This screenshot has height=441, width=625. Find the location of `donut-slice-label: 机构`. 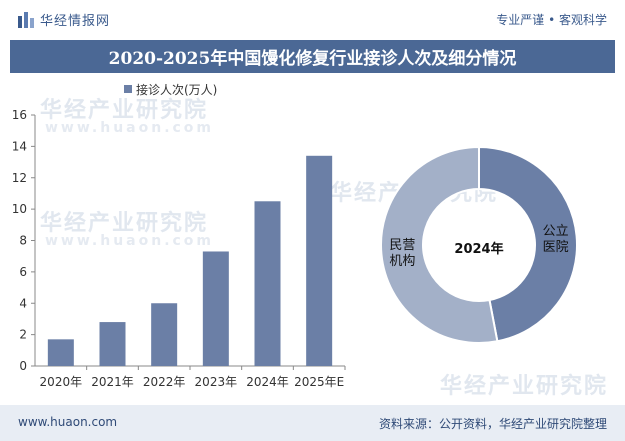

donut-slice-label: 机构 is located at coordinates (402, 261).